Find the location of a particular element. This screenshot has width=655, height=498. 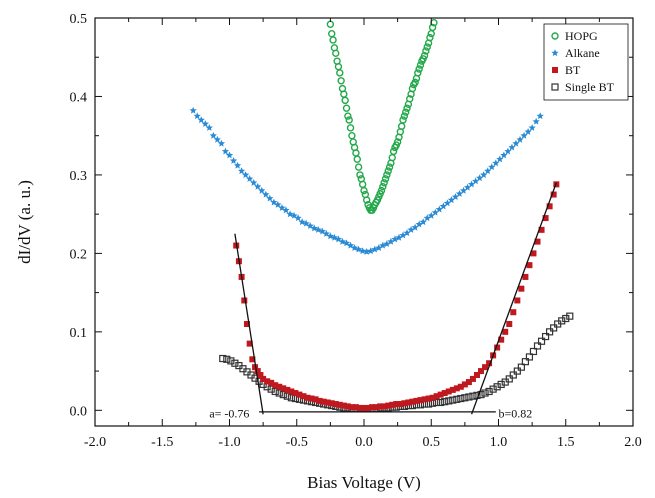

x-tick-label: 2.0 is located at coordinates (633, 442).